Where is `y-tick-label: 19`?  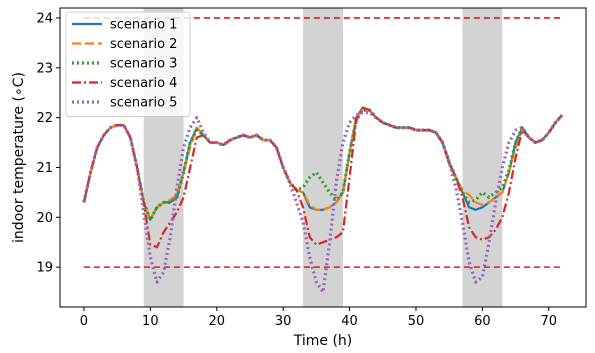
y-tick-label: 19 is located at coordinates (44, 268).